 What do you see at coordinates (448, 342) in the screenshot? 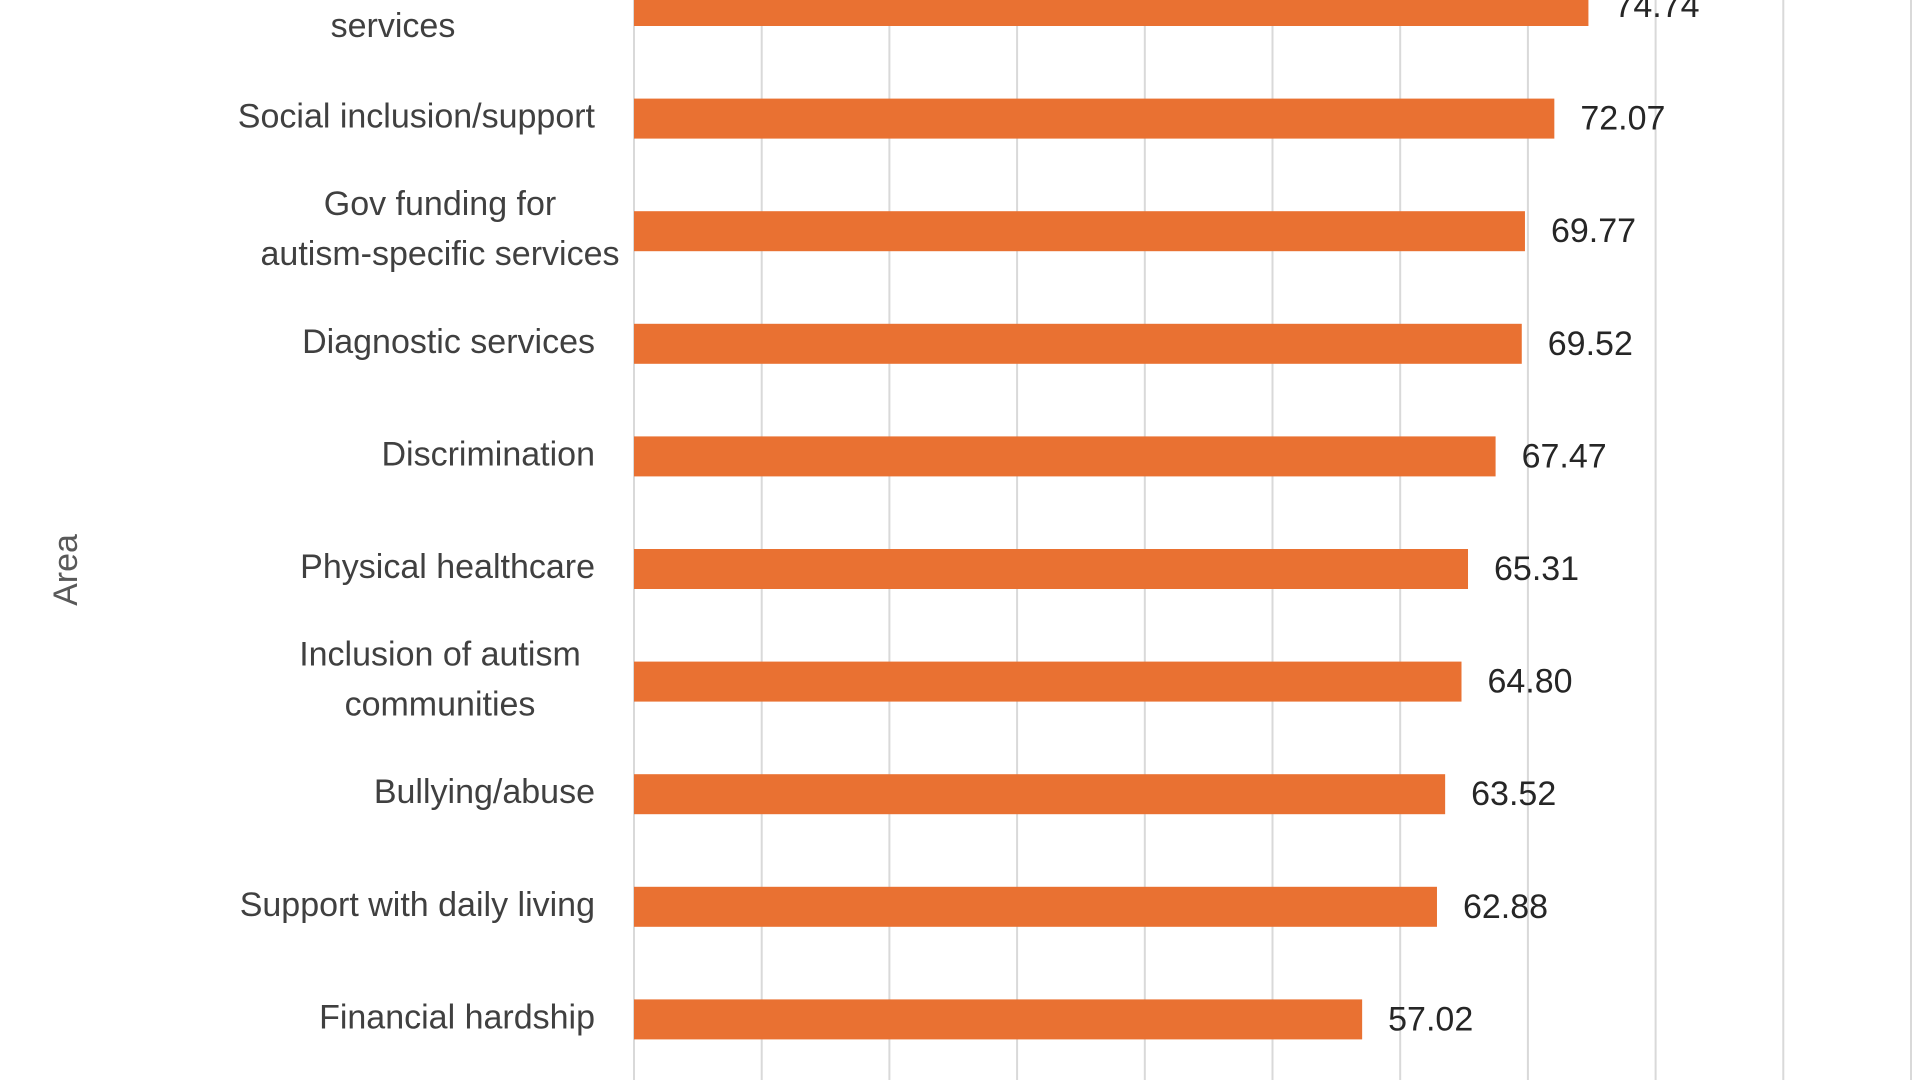
I see `category-label: Diagnostic services` at bounding box center [448, 342].